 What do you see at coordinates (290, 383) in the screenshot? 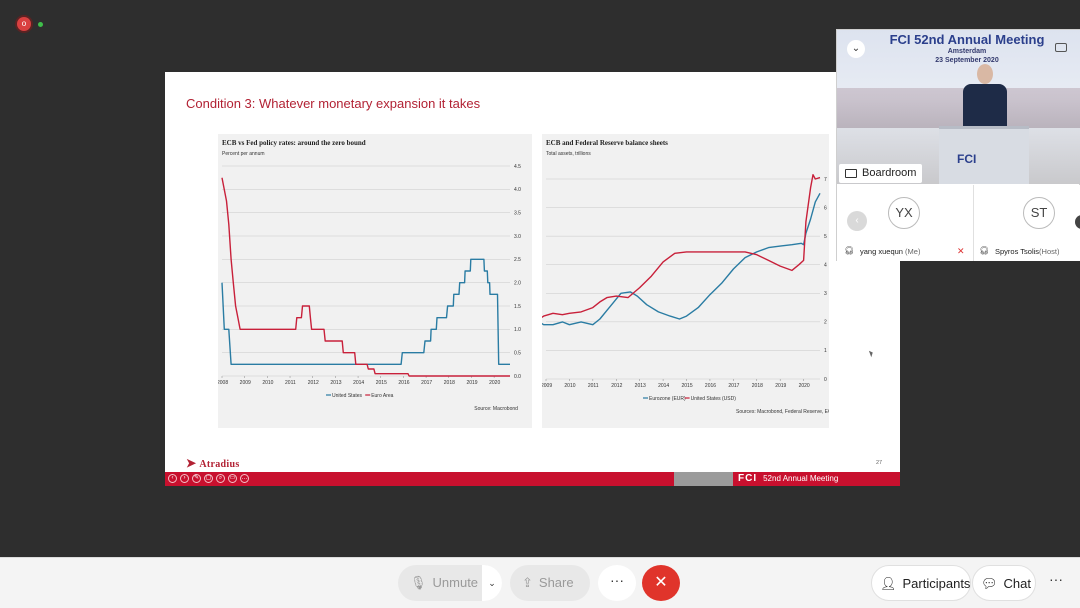
I see `x-tick-label: 2011` at bounding box center [290, 383].